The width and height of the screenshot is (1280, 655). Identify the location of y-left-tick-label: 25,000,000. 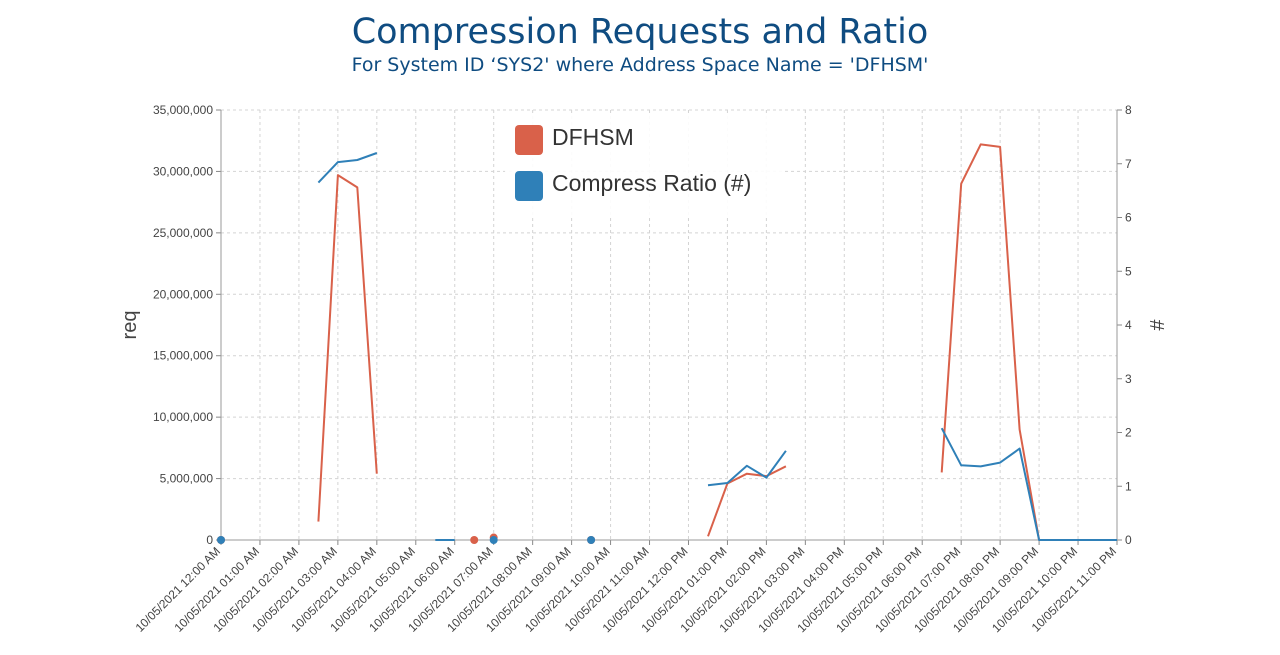
(183, 233).